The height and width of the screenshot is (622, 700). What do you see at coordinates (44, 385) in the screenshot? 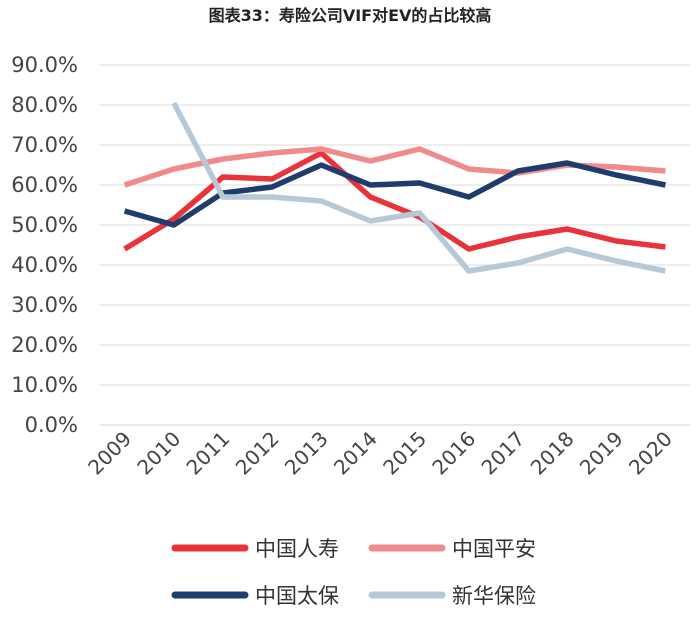
I see `y-tick-label: 10.0%` at bounding box center [44, 385].